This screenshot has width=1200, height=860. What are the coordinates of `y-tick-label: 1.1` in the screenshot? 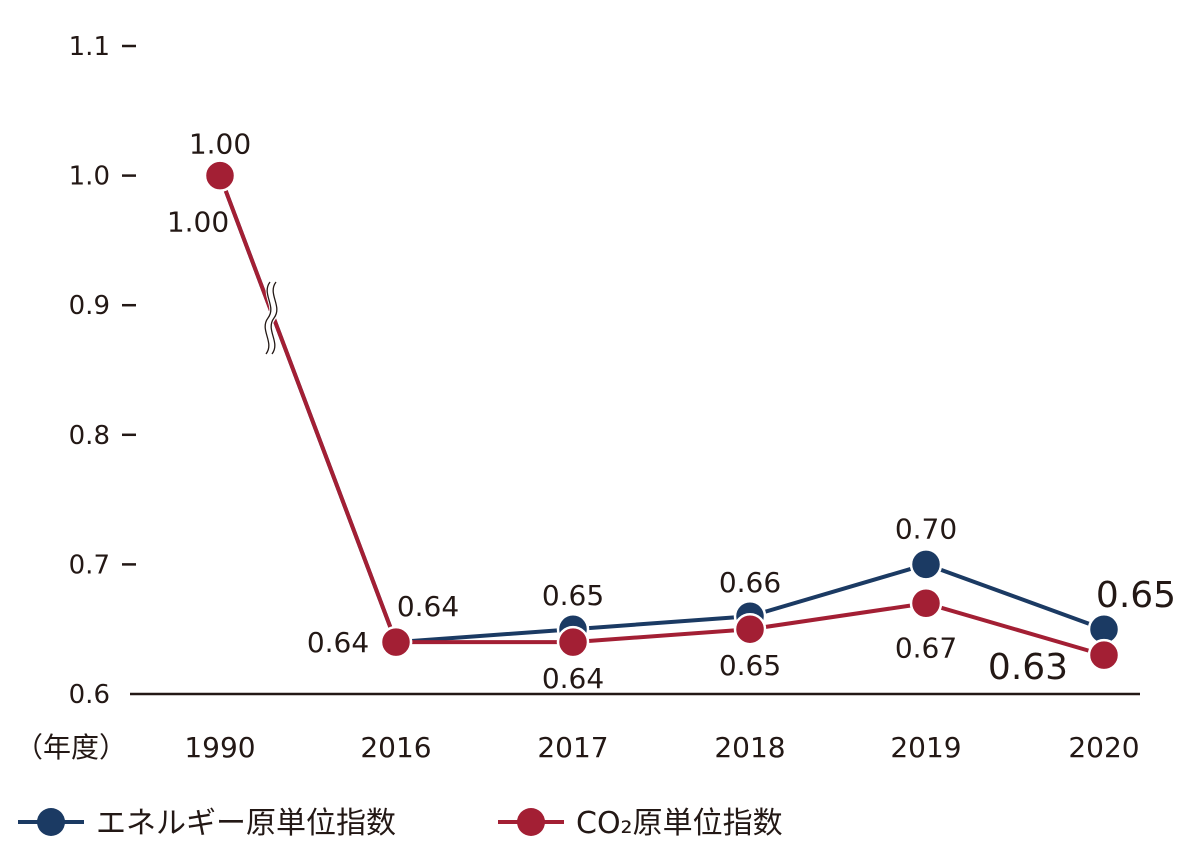 It's located at (89, 47).